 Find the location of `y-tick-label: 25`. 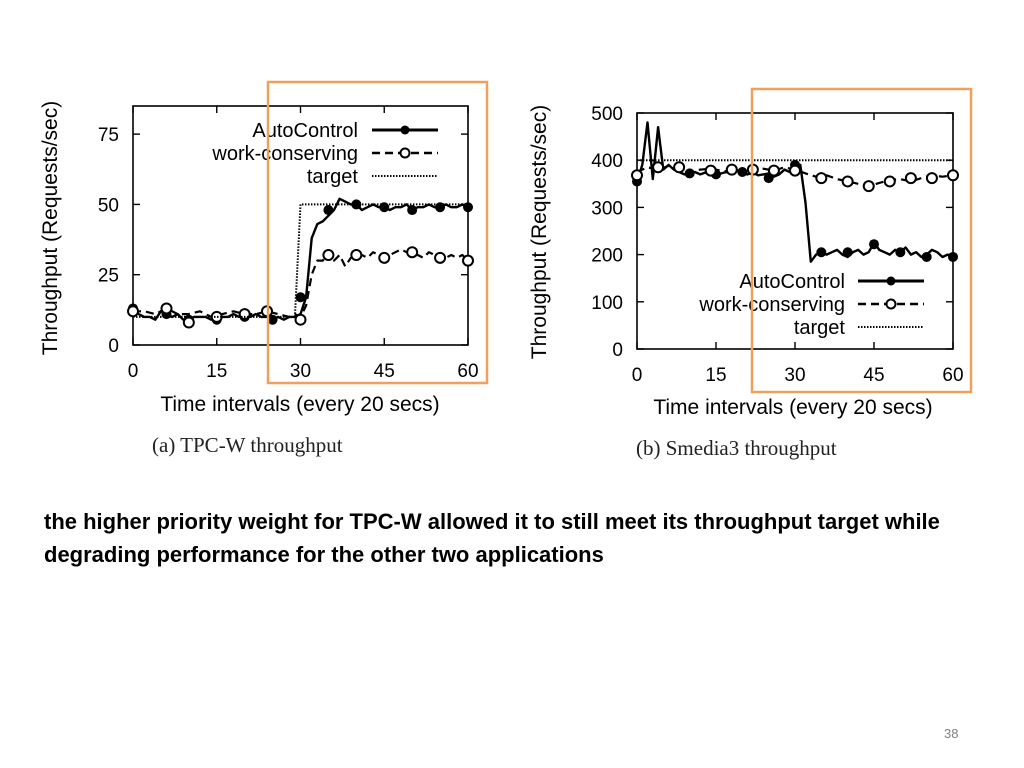

y-tick-label: 25 is located at coordinates (108, 276).